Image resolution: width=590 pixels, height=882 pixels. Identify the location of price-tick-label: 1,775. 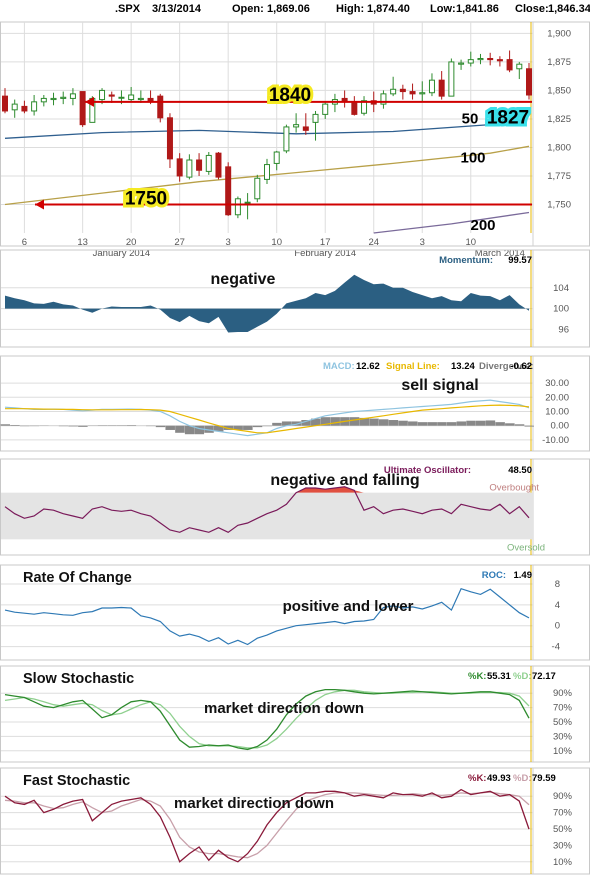
(559, 176).